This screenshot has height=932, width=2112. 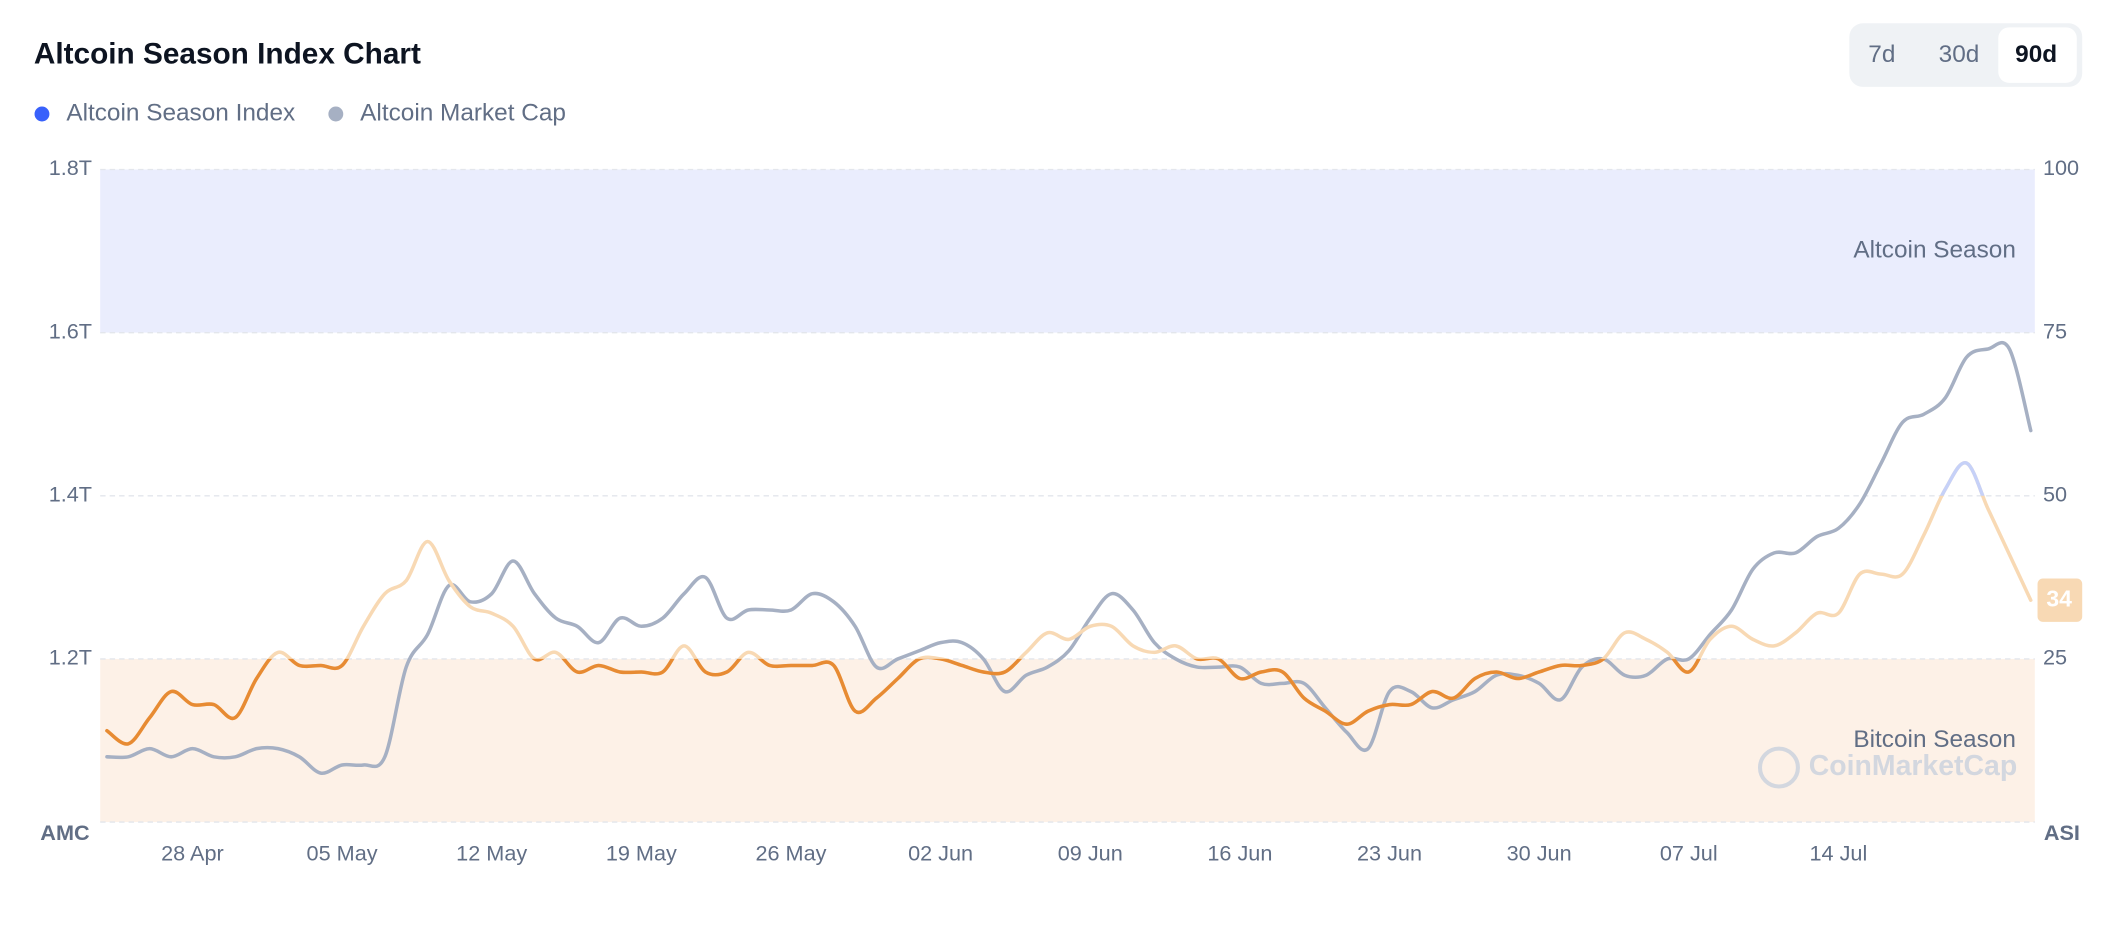 I want to click on last-value-badge, so click(x=2060, y=600).